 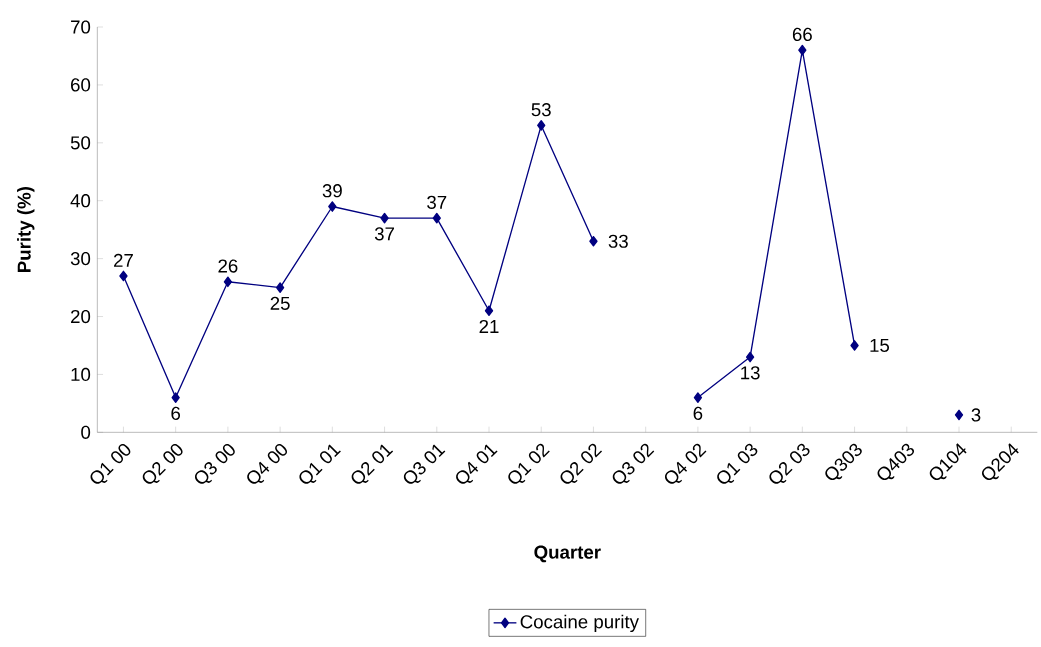 I want to click on x-axis-title: Quarter, so click(x=567, y=554).